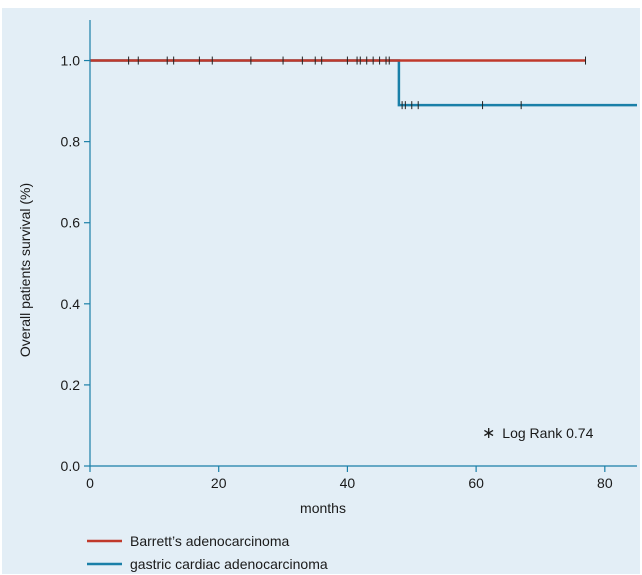  Describe the element at coordinates (71, 385) in the screenshot. I see `y-tick-label: 0.2` at that location.